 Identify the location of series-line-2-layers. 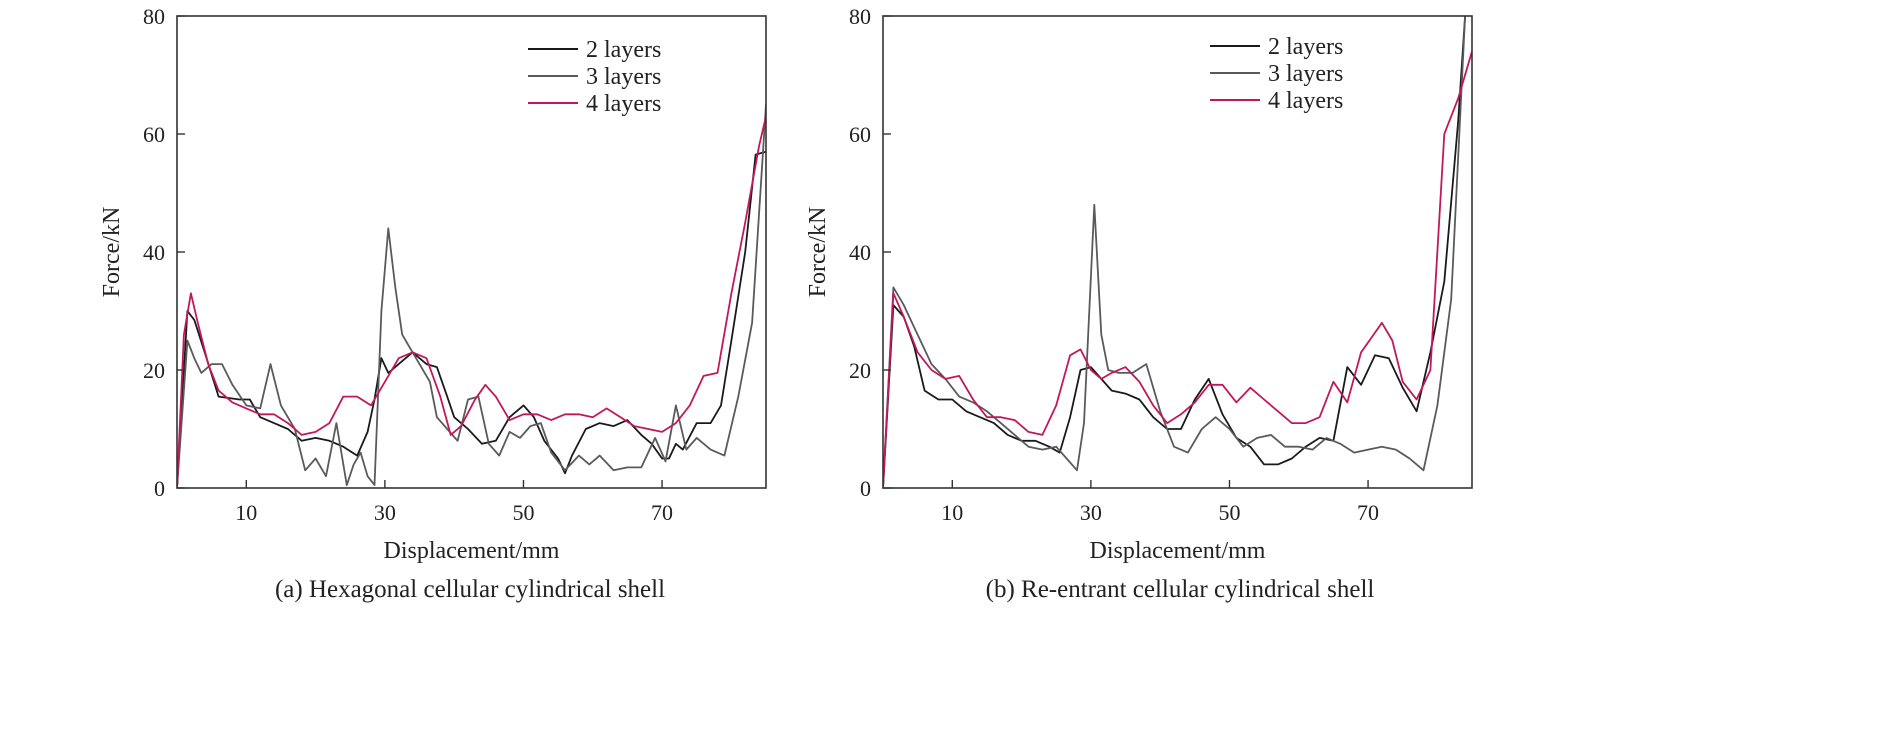
(471, 319).